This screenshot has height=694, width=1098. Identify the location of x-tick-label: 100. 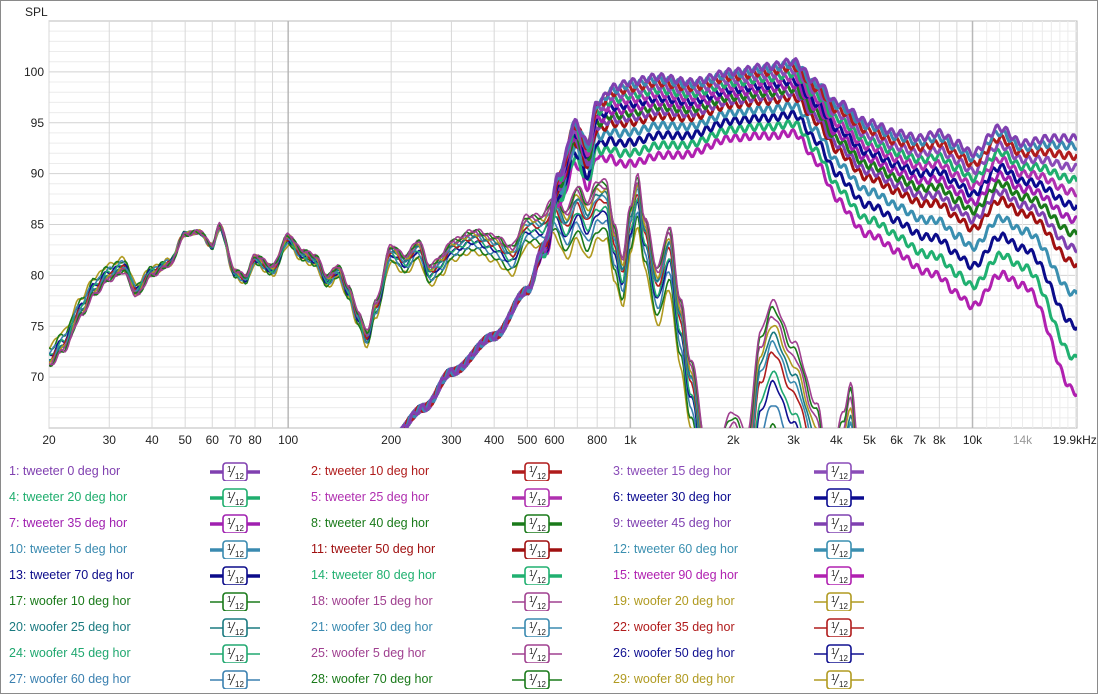
(288, 440).